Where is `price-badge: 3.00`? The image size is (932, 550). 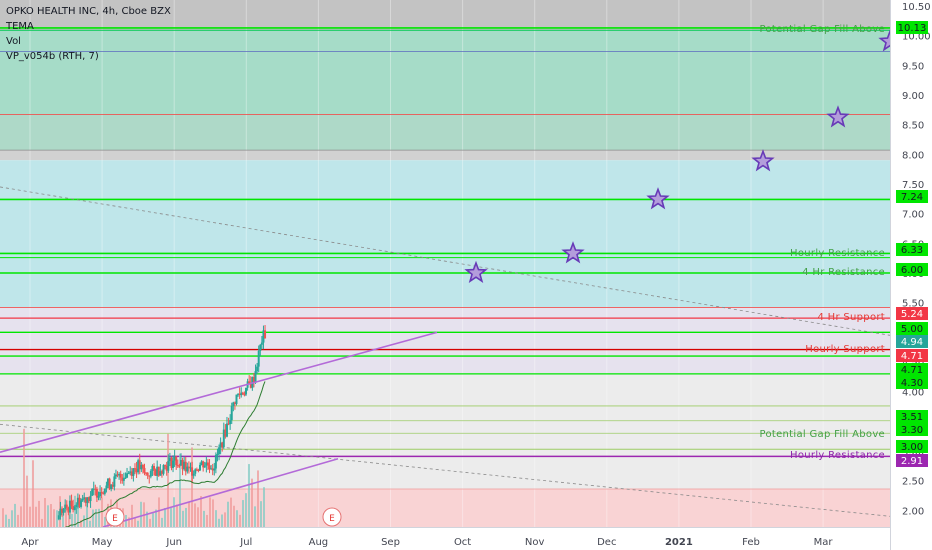
price-badge: 3.00 is located at coordinates (912, 446).